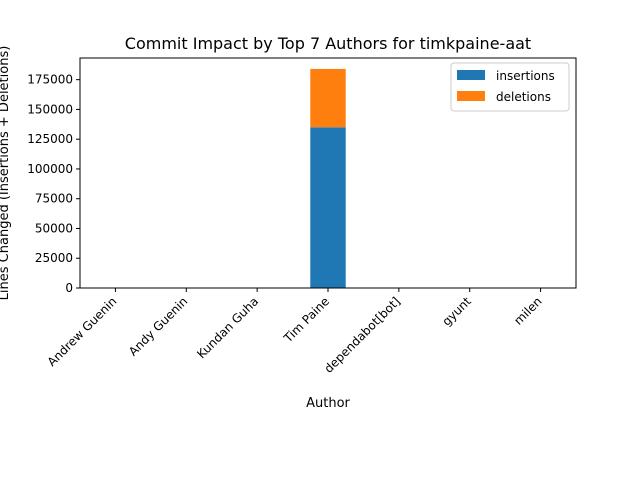 The height and width of the screenshot is (480, 640). What do you see at coordinates (54, 199) in the screenshot?
I see `y-tick-label: 75000` at bounding box center [54, 199].